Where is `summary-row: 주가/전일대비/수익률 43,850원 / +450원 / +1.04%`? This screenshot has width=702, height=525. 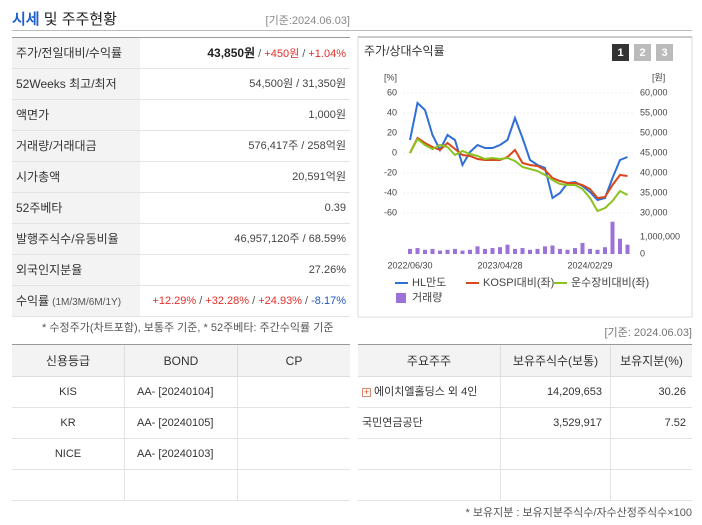
summary-row: 주가/전일대비/수익률 43,850원 / +450원 / +1.04% is located at coordinates (181, 53).